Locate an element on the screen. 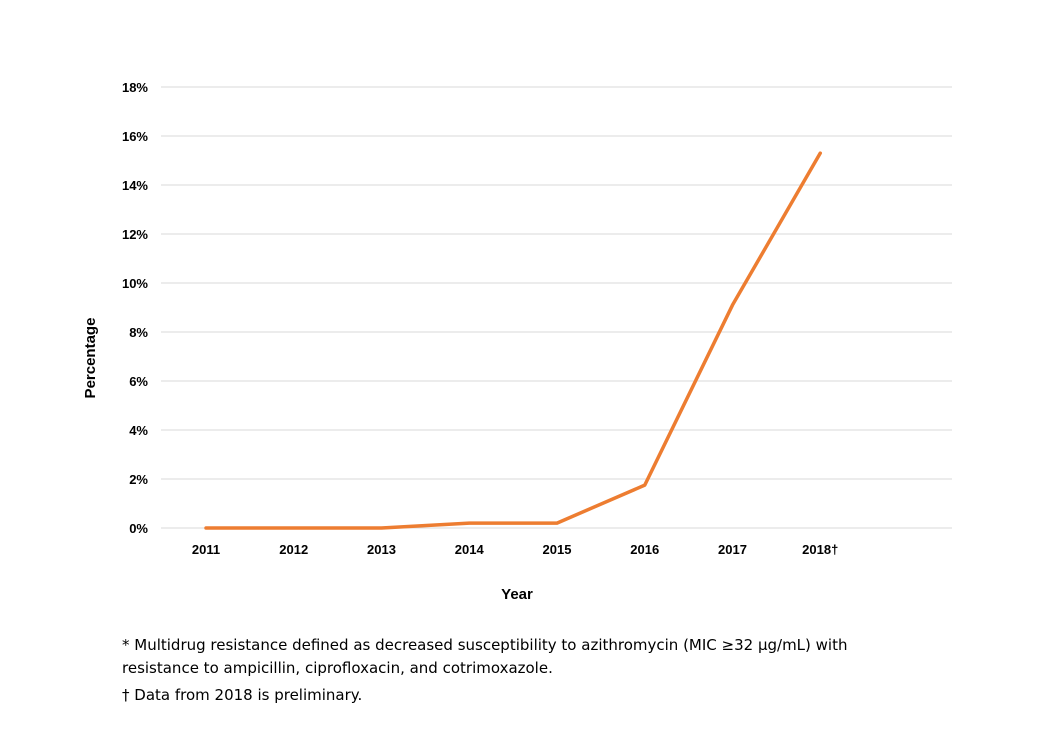 This screenshot has height=733, width=1048. x-tick-label: 2011 is located at coordinates (206, 549).